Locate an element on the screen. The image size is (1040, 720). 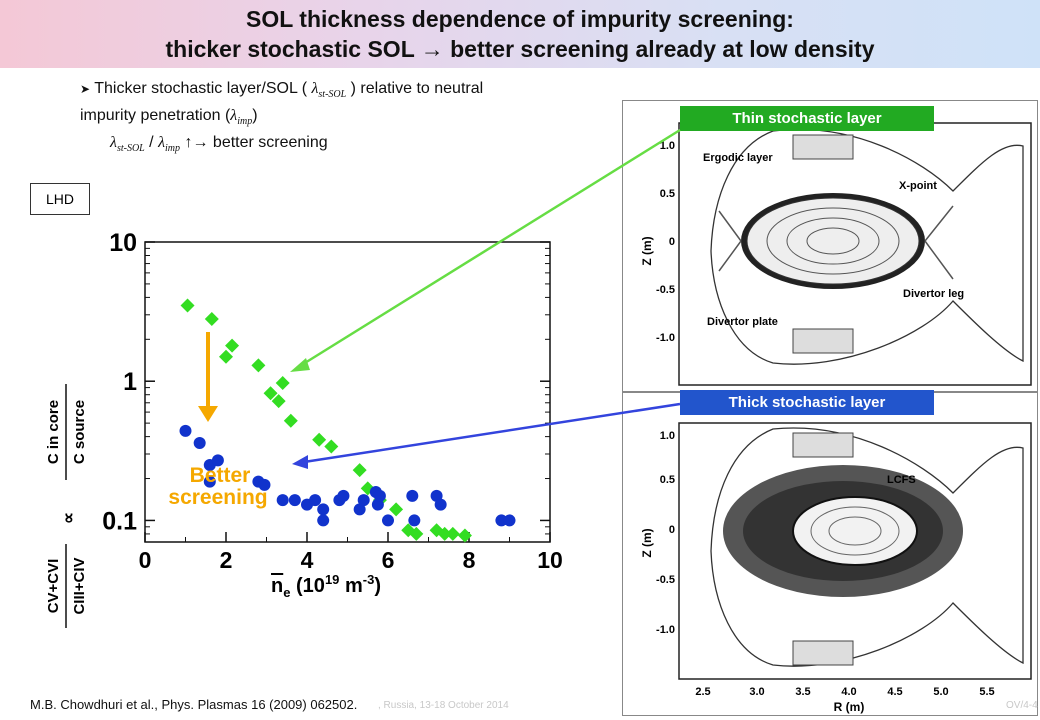
x-tick-label: 8 is located at coordinates (469, 560).